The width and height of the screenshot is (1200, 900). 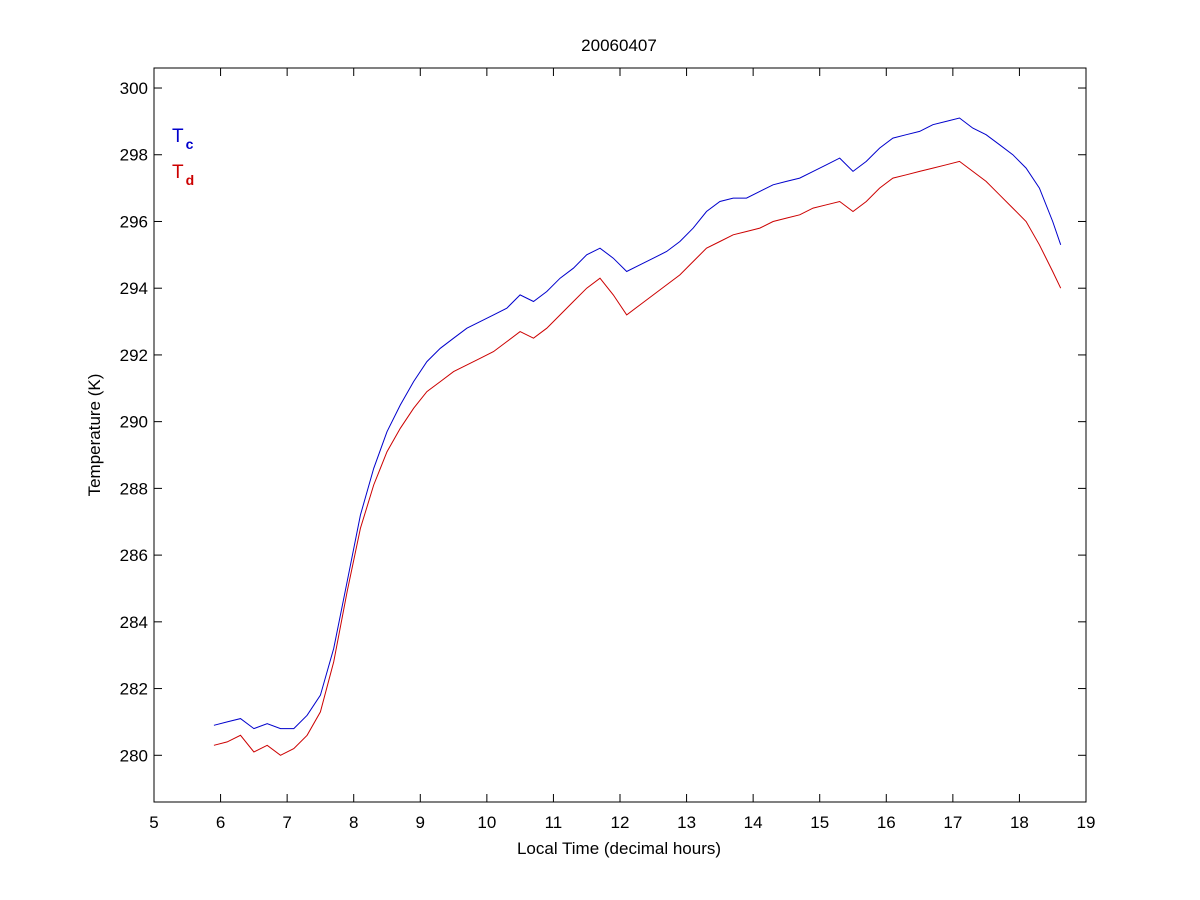 What do you see at coordinates (134, 755) in the screenshot?
I see `y-tick-label: 280` at bounding box center [134, 755].